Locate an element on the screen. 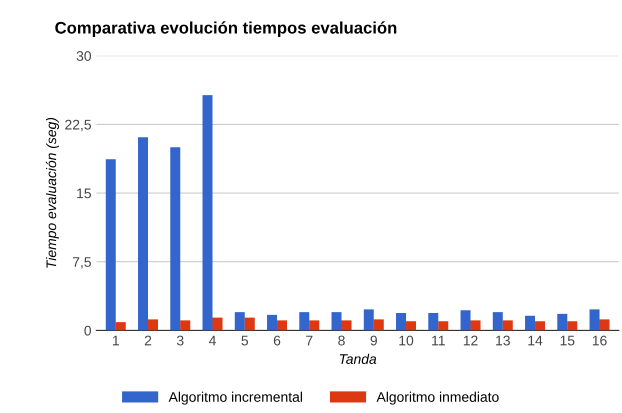 The height and width of the screenshot is (413, 622). x-tick-label: 16 is located at coordinates (599, 341).